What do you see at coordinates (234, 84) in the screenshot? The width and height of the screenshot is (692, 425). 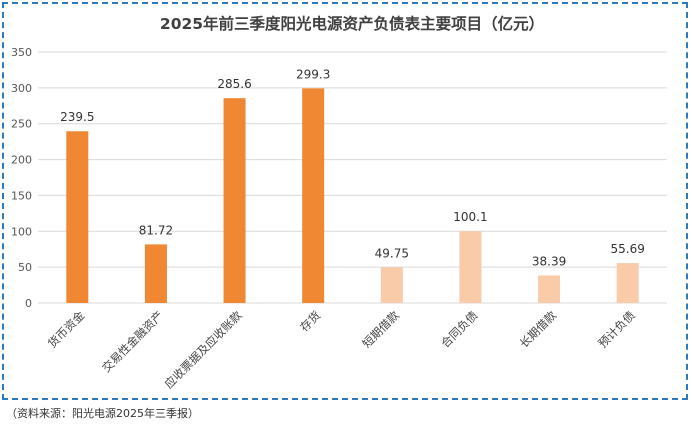 I see `value-label: 285.6` at bounding box center [234, 84].